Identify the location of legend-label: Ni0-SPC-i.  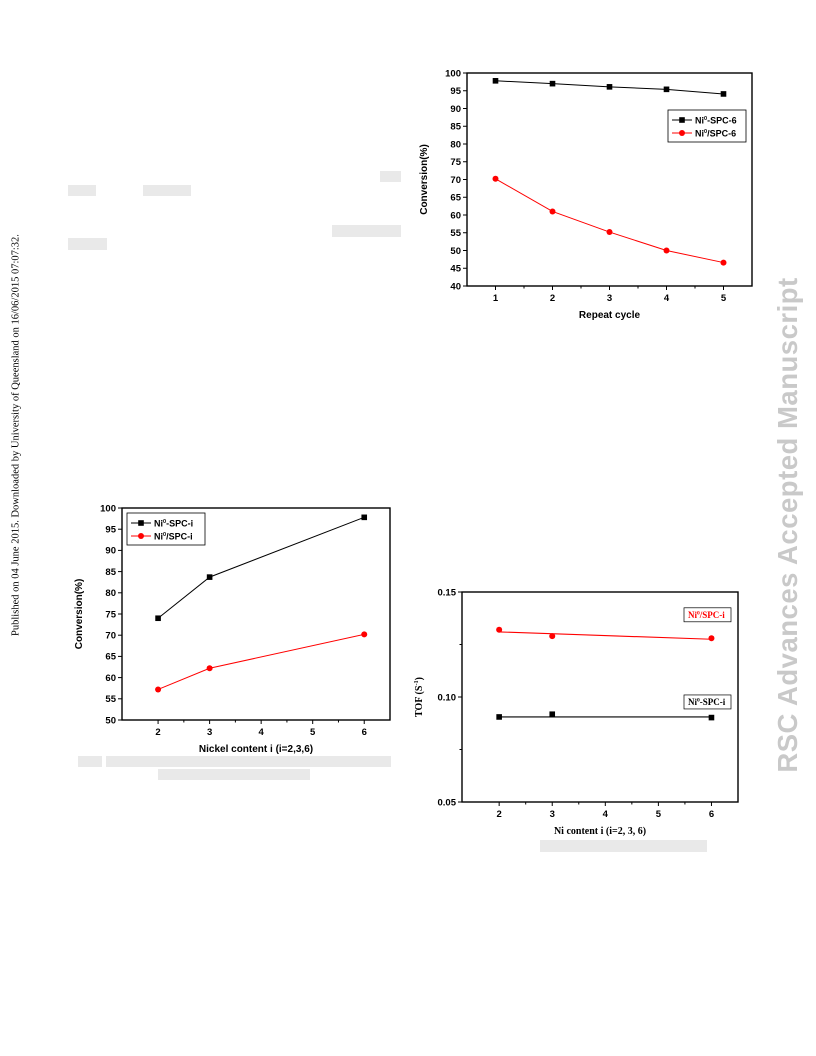
(173, 524).